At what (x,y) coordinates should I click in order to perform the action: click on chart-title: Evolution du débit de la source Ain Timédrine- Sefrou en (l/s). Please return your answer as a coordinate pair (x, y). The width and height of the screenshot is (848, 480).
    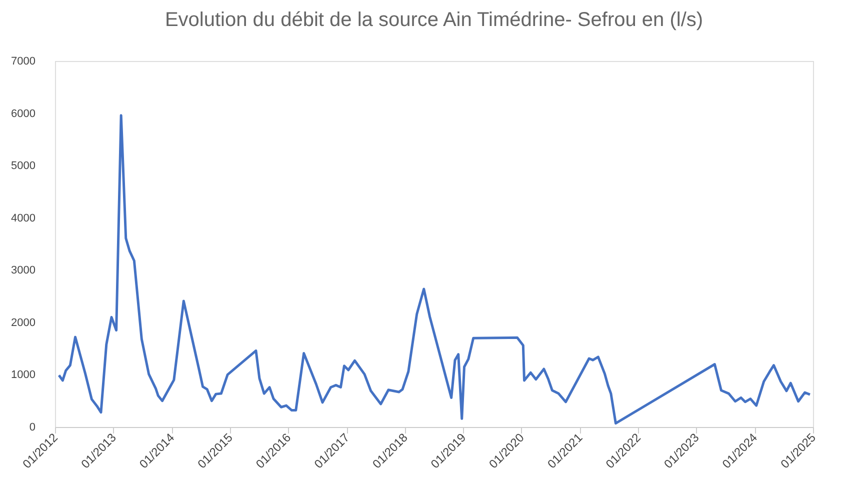
    Looking at the image, I should click on (434, 20).